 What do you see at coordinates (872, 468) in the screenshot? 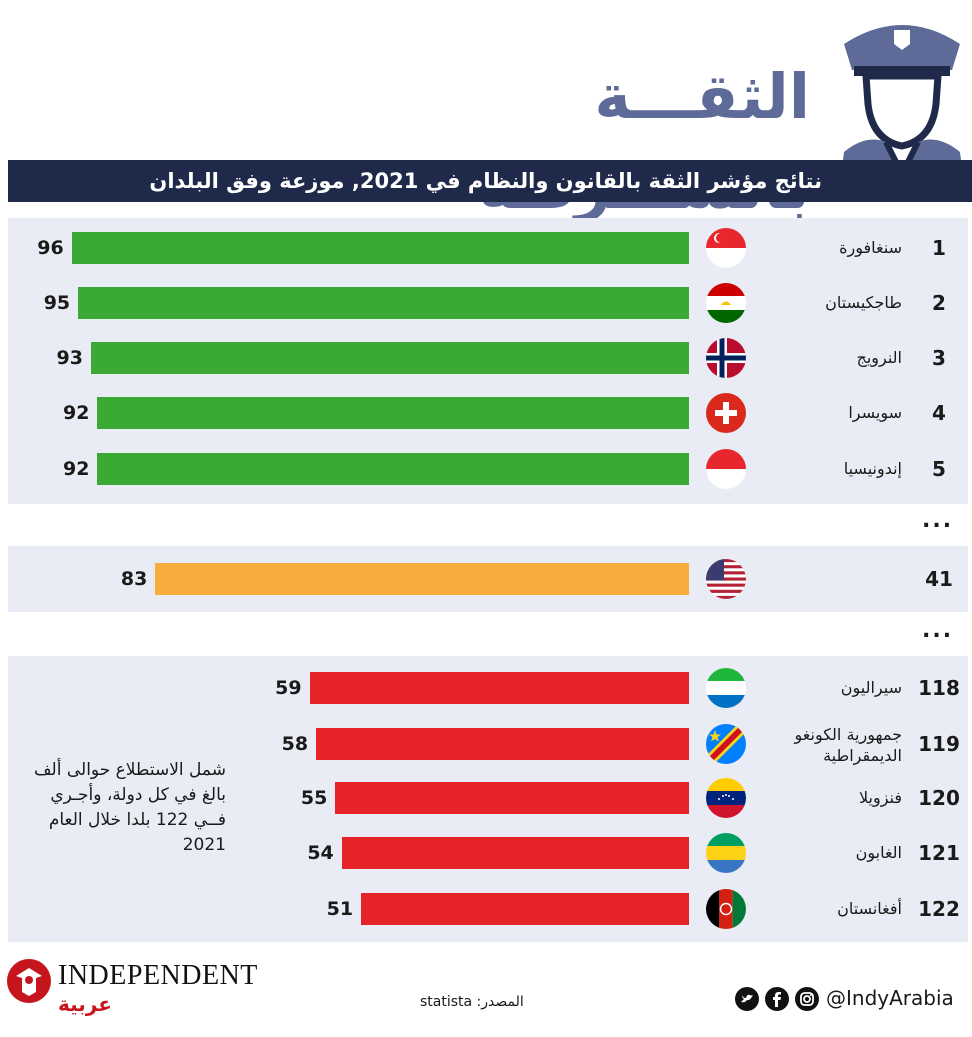
I see `country-label-5: إندونيسيا` at bounding box center [872, 468].